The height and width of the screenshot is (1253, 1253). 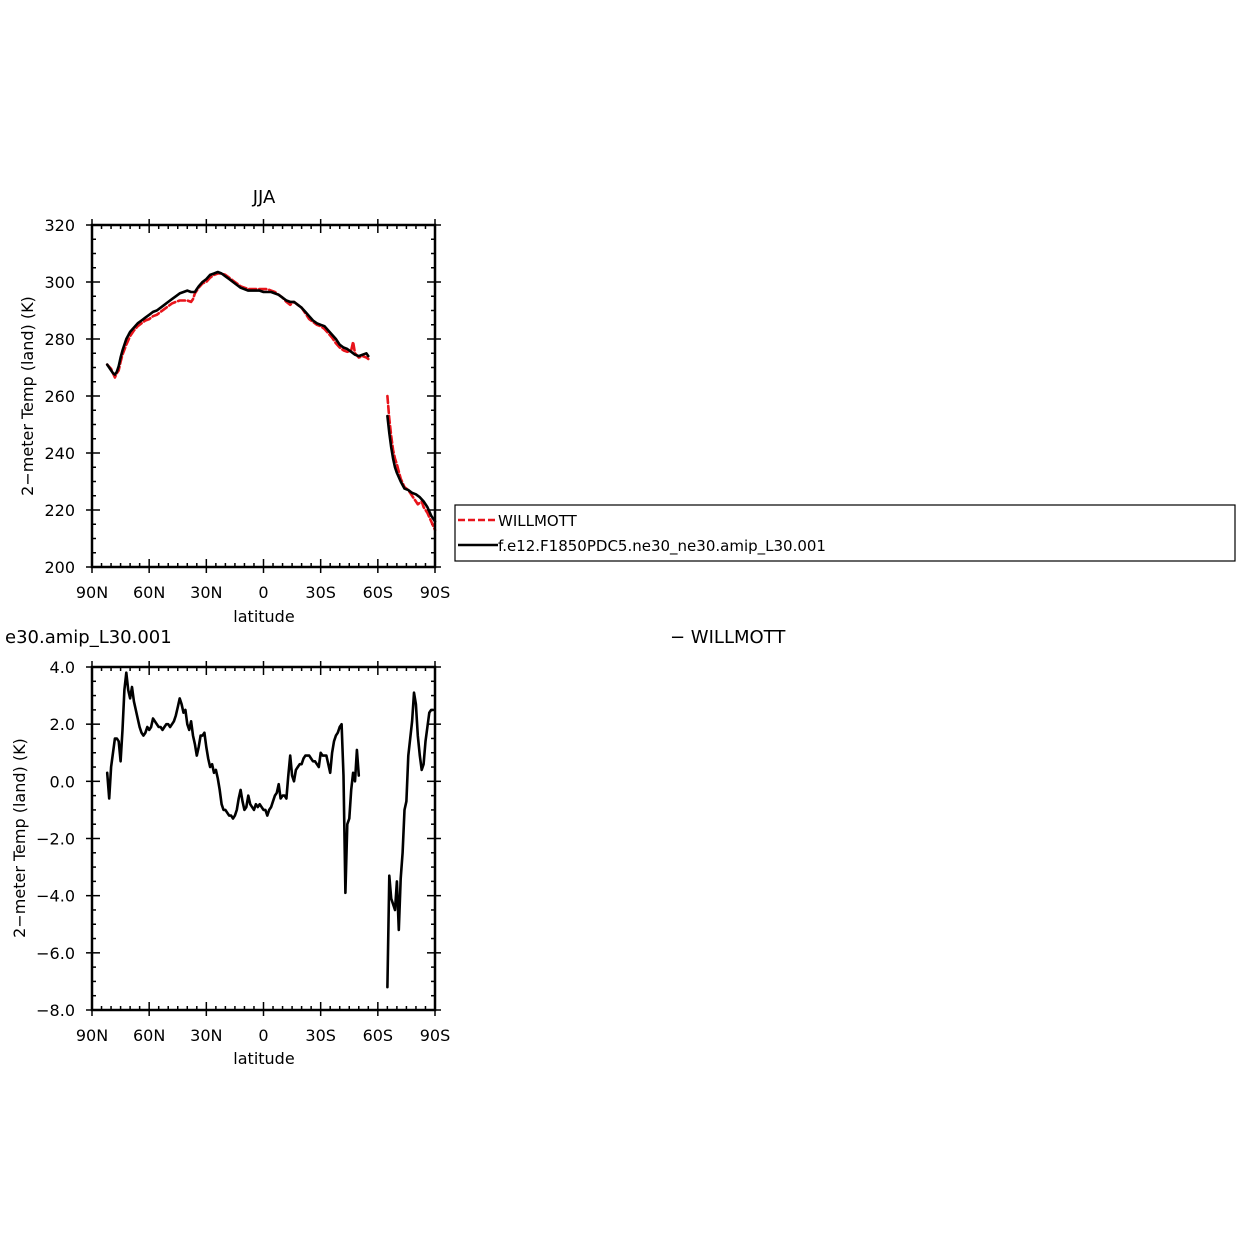 What do you see at coordinates (55, 1010) in the screenshot?
I see `bottom-y-tick-label: −8.0` at bounding box center [55, 1010].